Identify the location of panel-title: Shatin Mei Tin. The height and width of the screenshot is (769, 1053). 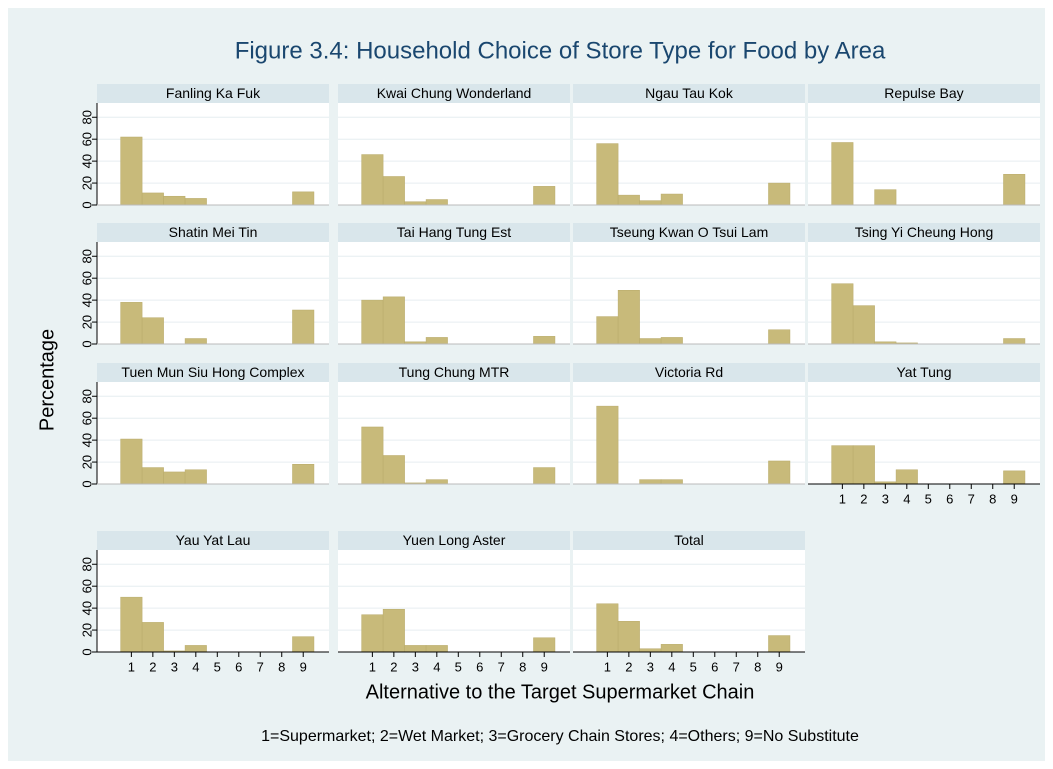
(213, 232).